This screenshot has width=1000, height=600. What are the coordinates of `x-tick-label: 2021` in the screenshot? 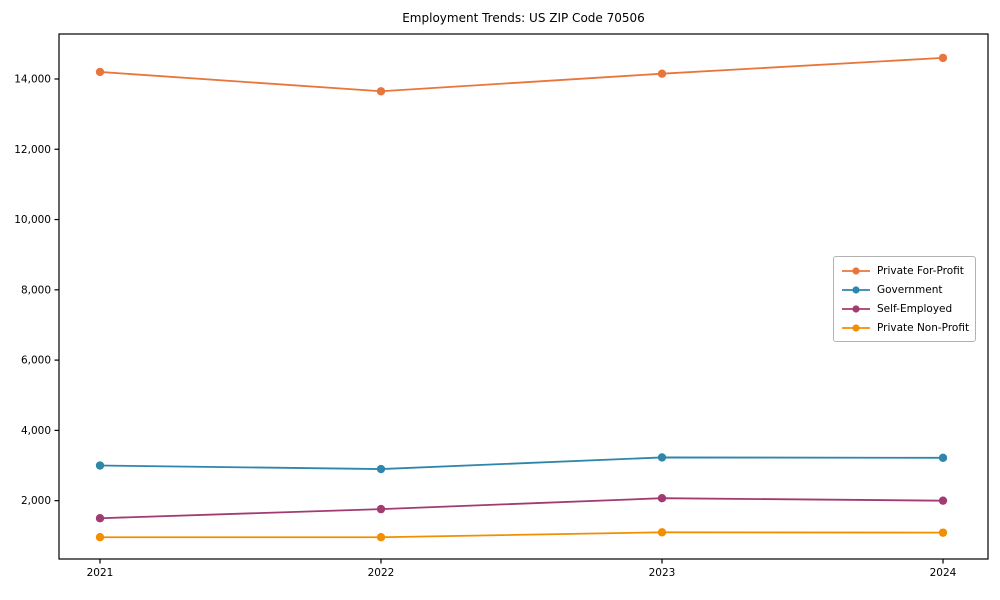 It's located at (100, 573).